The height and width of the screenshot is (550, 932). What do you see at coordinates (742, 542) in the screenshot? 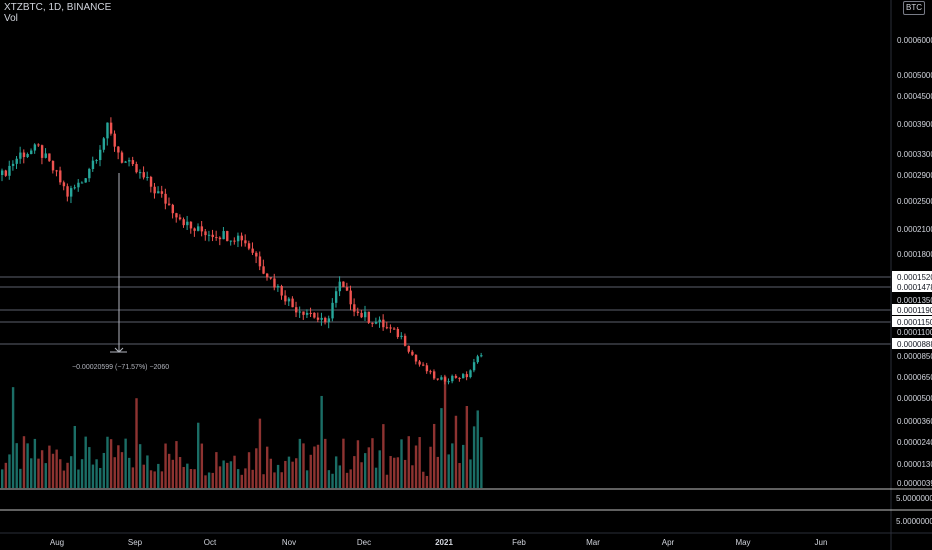
I see `time-tick-label: May` at bounding box center [742, 542].